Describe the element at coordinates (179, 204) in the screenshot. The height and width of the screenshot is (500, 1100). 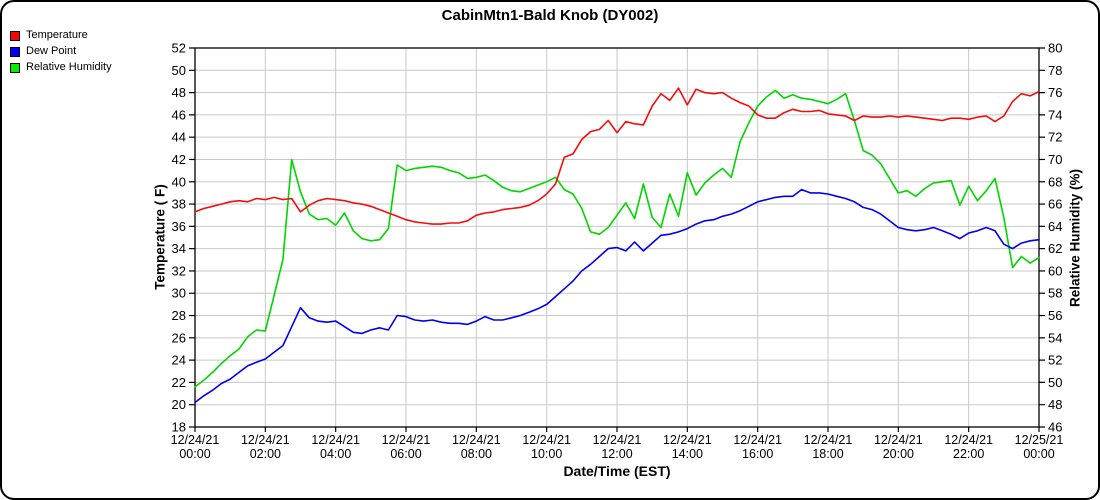
I see `svg-text: 38` at that location.